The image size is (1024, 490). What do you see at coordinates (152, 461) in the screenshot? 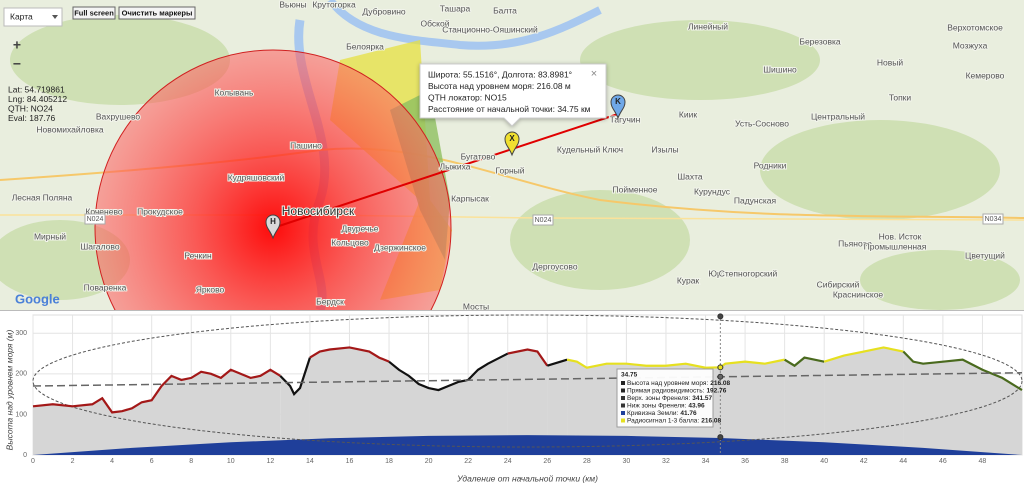
I see `x-tick-label: 6` at bounding box center [152, 461].